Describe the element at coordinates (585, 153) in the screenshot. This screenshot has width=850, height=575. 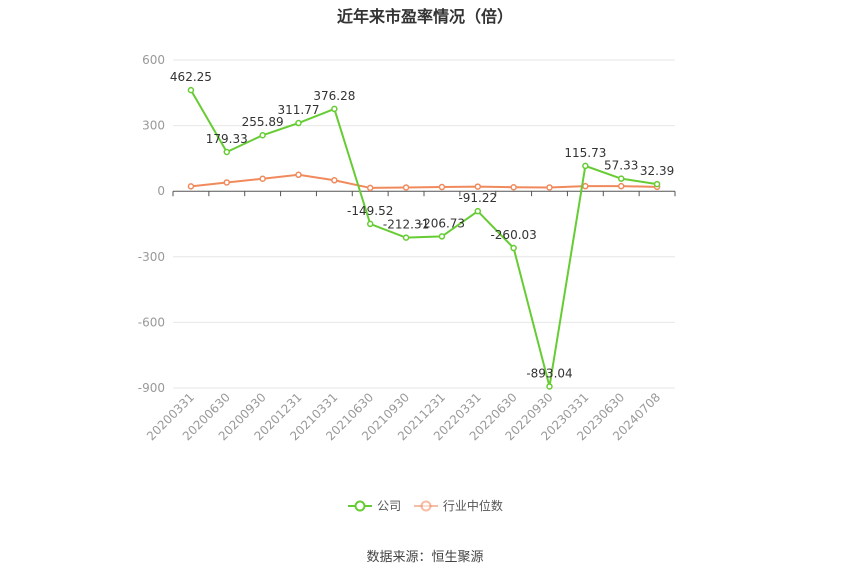
I see `data-label: 115.73` at that location.